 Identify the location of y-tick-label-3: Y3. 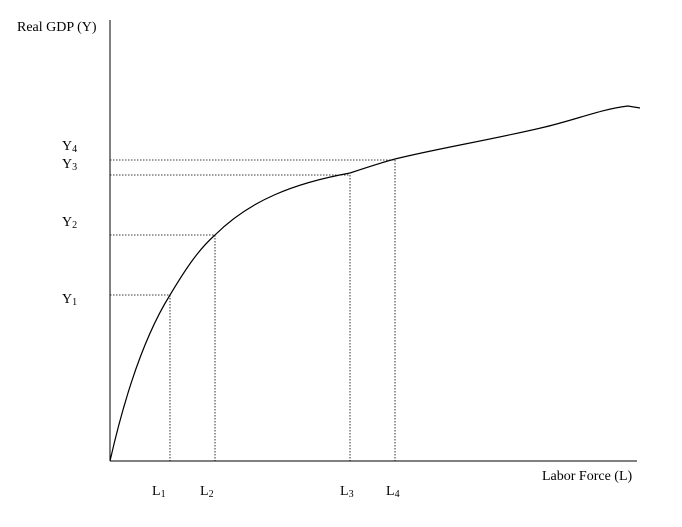
(70, 165).